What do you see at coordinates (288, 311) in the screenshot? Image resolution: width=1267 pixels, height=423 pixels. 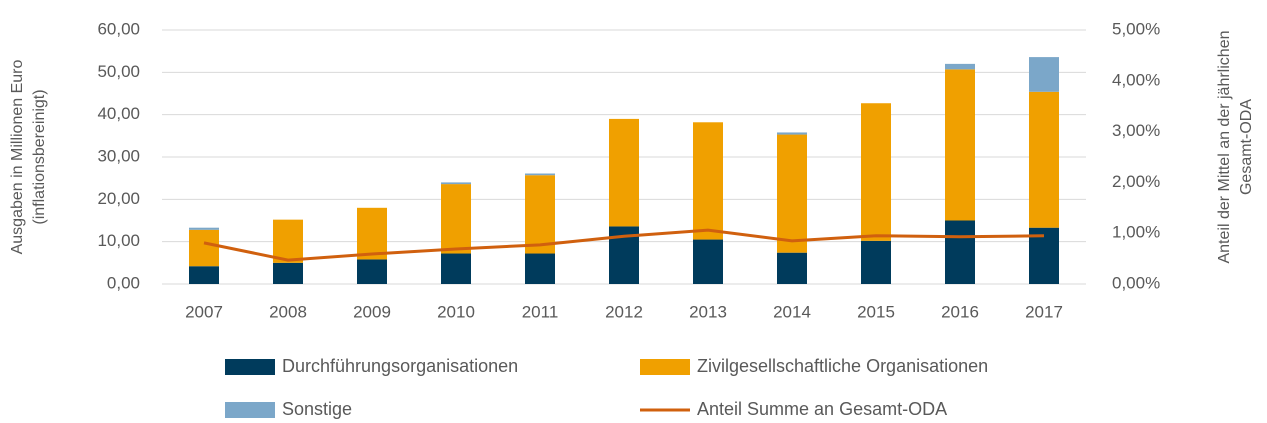 I see `x-tick-label: 2008` at bounding box center [288, 311].